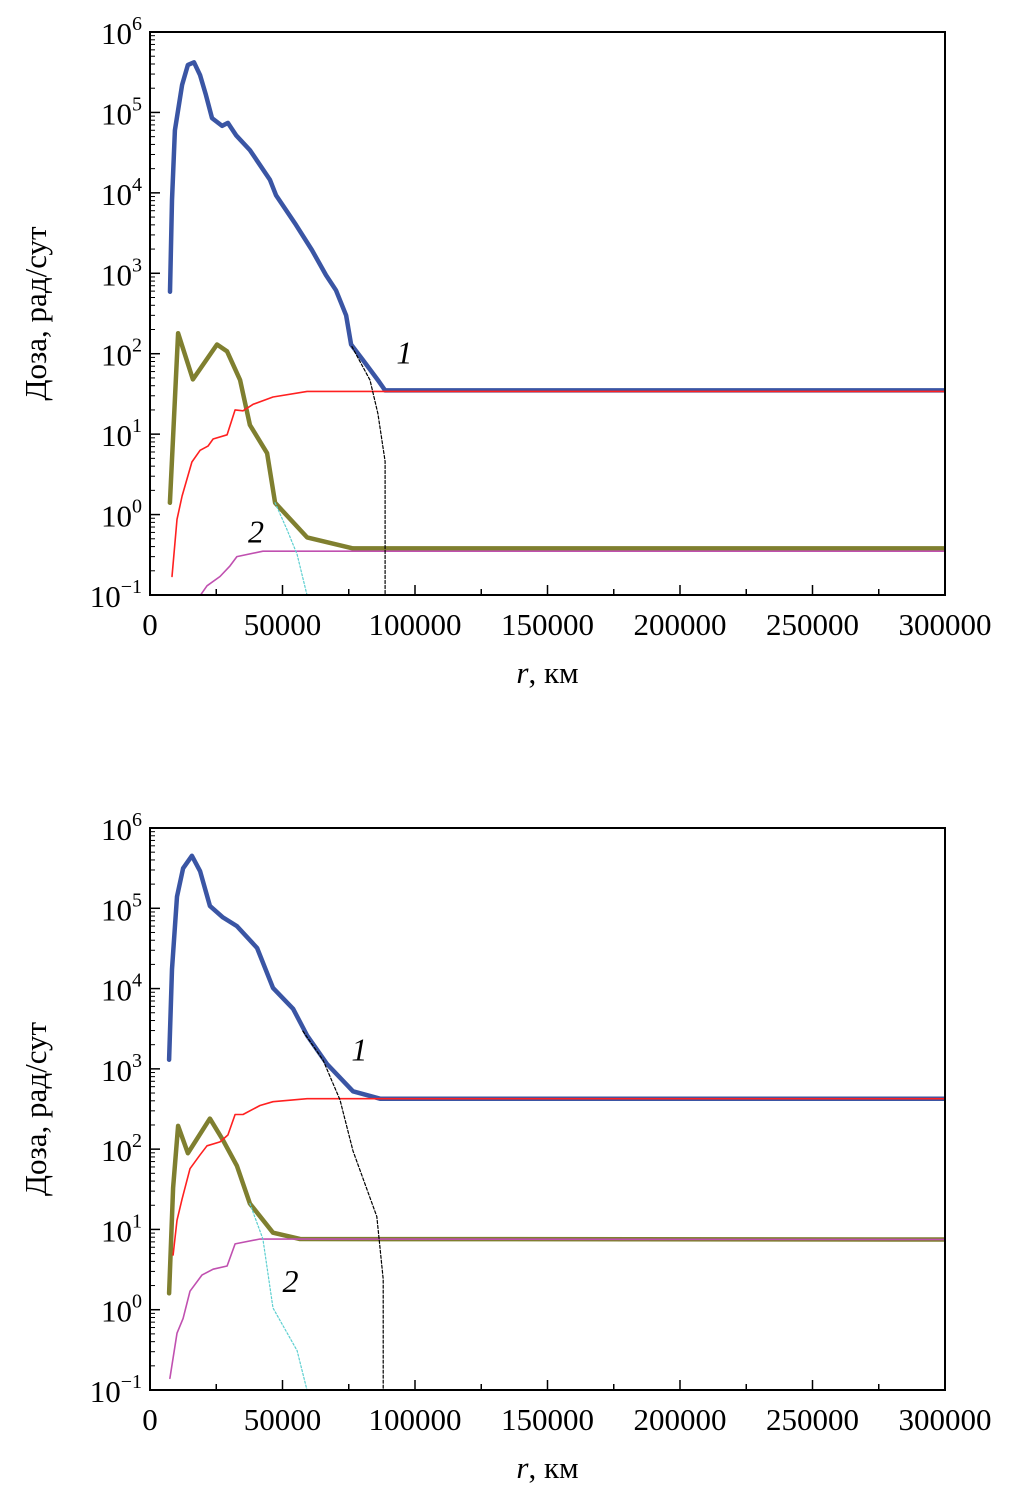 The image size is (1010, 1502). Describe the element at coordinates (278, 1296) in the screenshot. I see `series-curve-2-trapped` at that location.